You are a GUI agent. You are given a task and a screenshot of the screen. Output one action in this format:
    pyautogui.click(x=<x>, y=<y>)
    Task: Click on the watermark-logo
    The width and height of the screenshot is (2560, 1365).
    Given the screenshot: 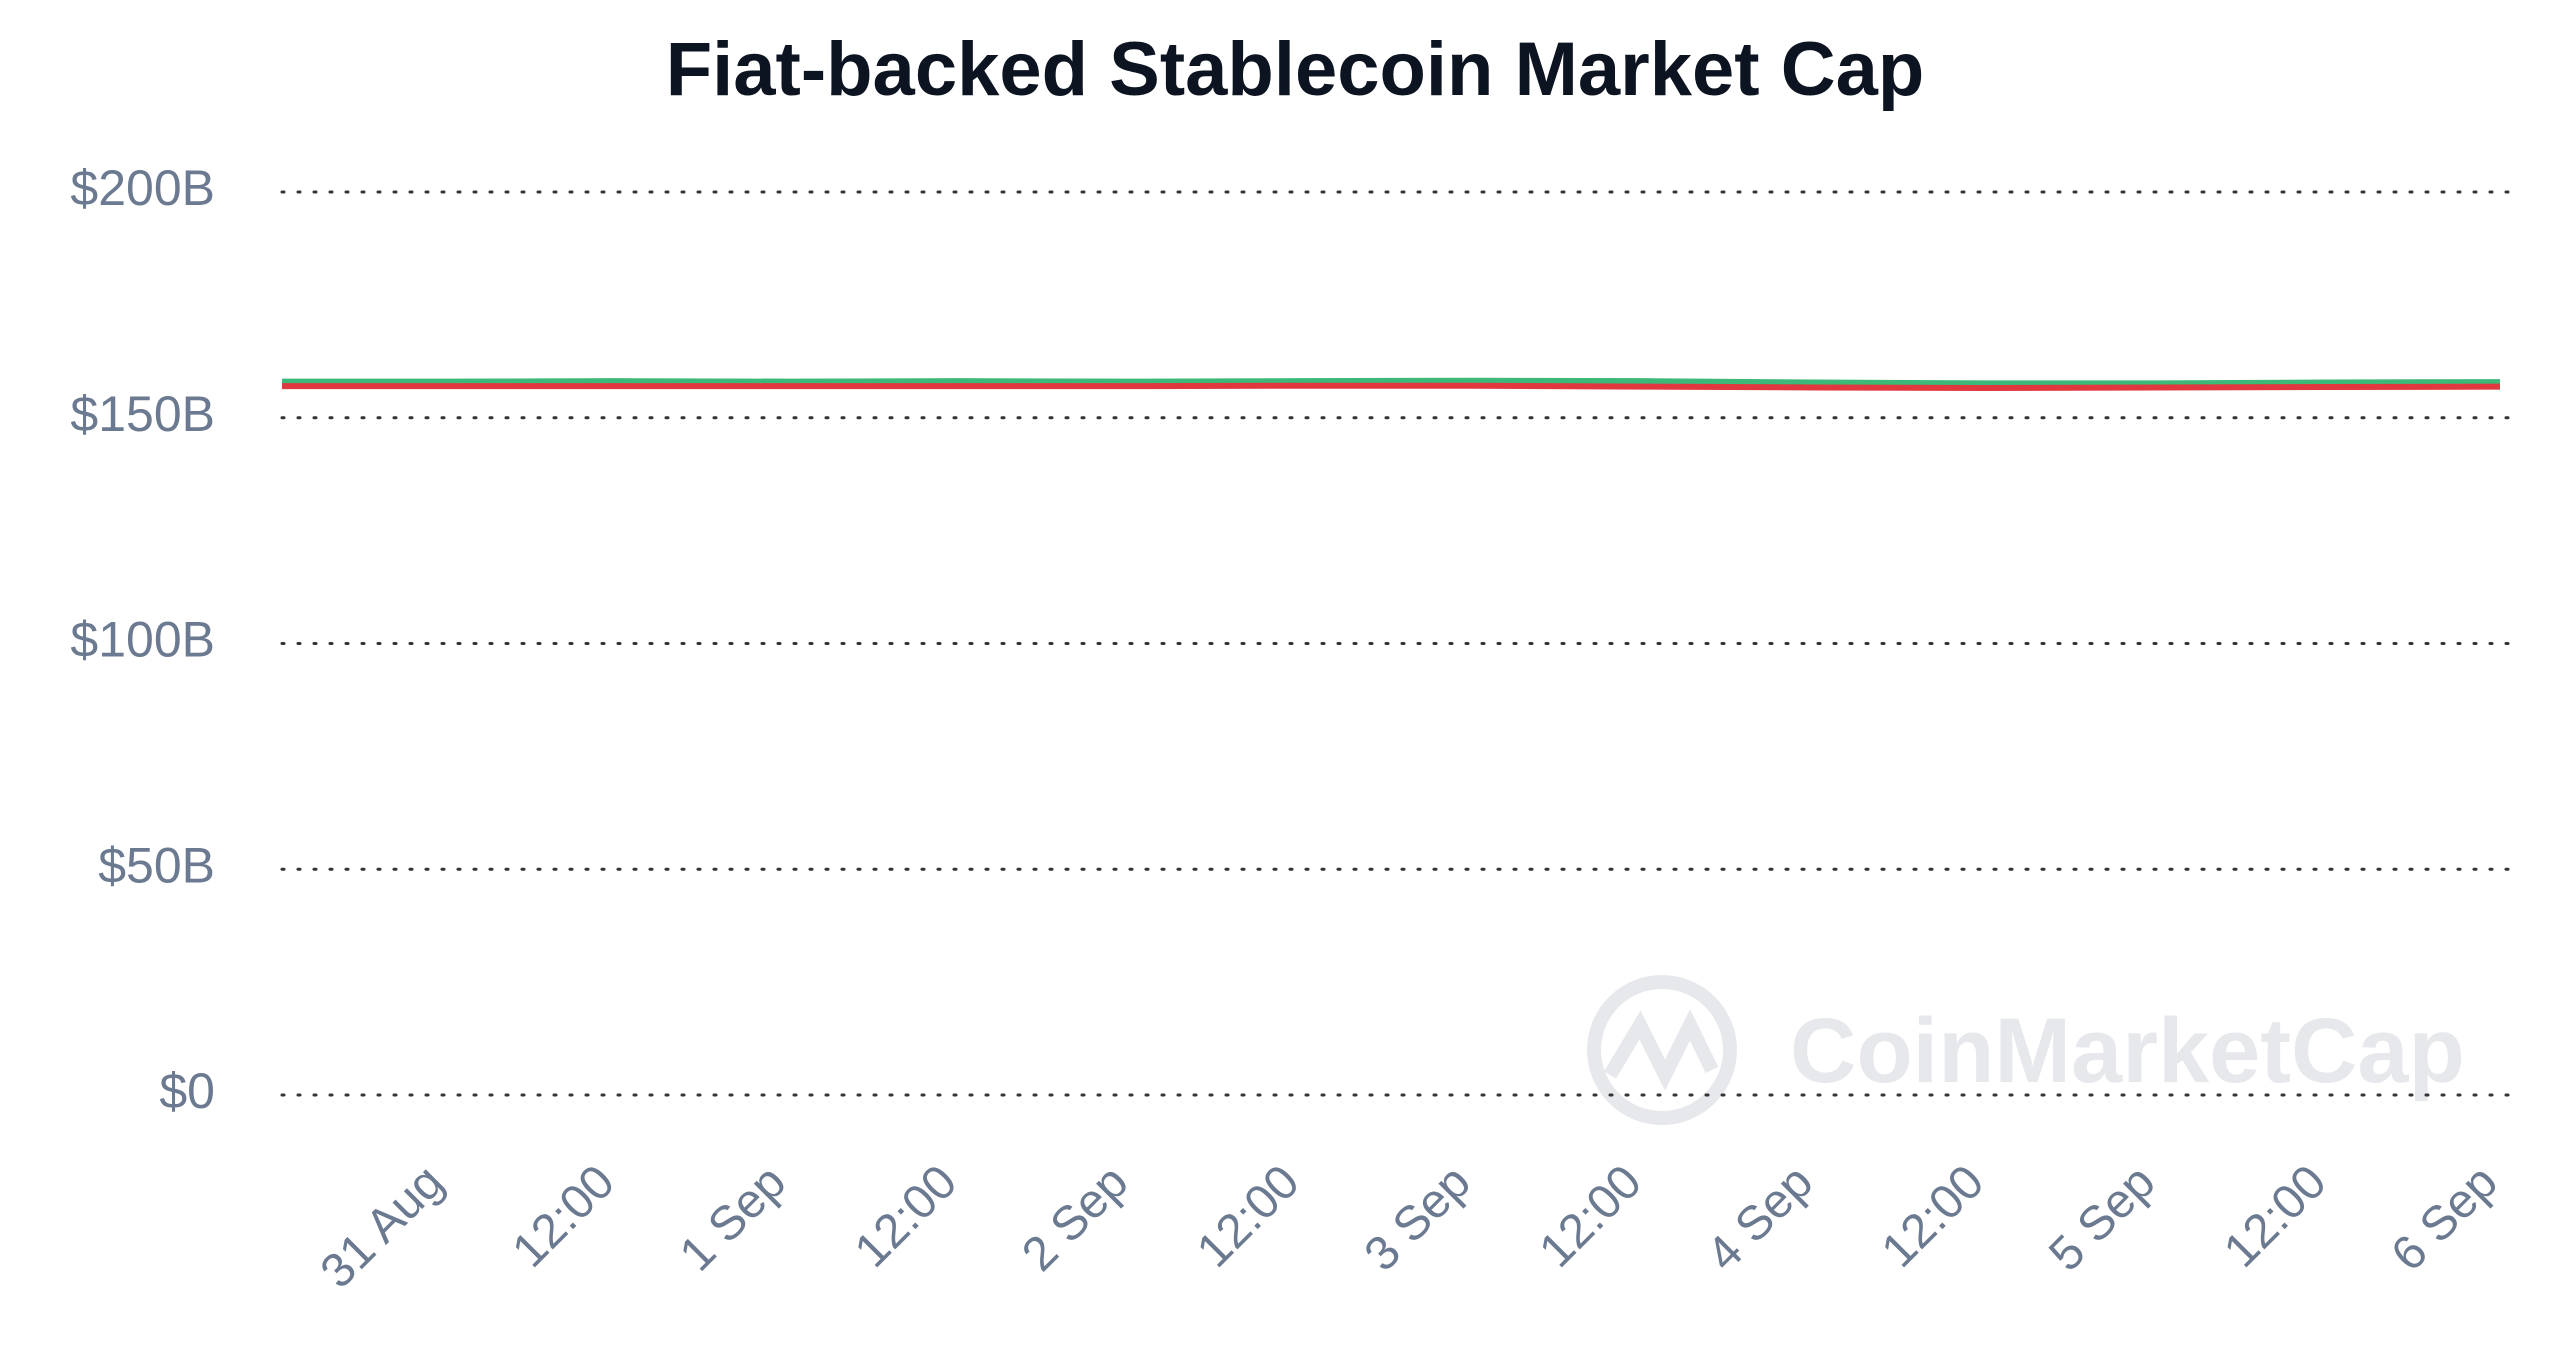 What is the action you would take?
    pyautogui.click(x=1662, y=1050)
    